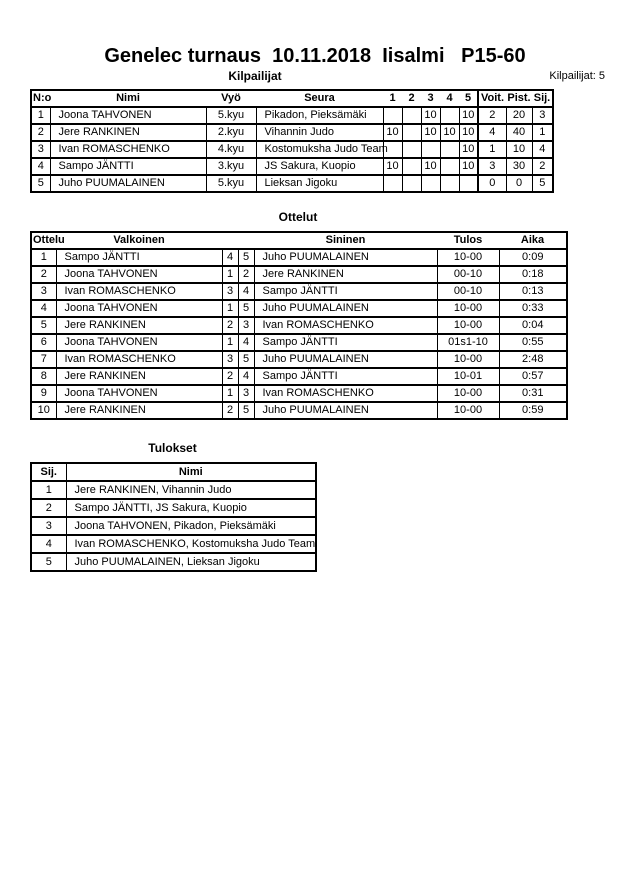 This screenshot has height=891, width=630. I want to click on competitor-belt: 4.kyu, so click(231, 149).